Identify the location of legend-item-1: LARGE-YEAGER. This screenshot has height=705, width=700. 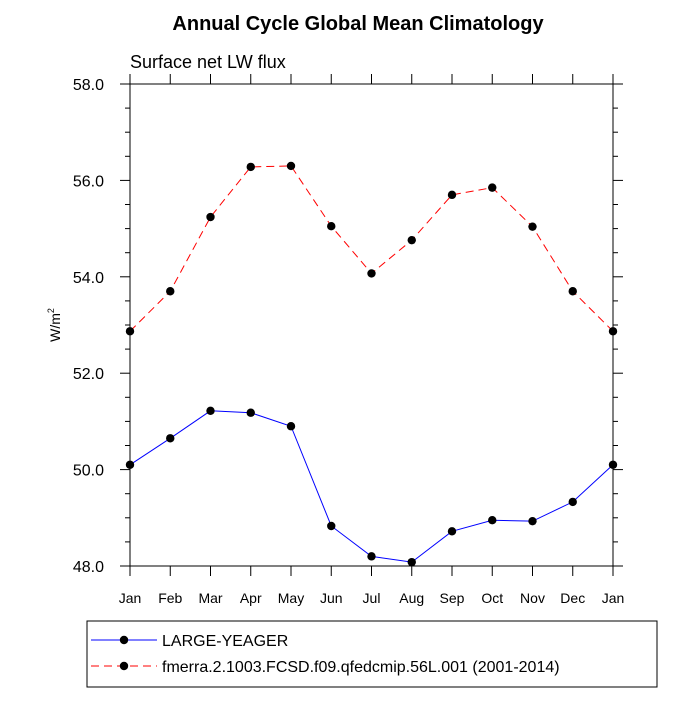
(189, 641).